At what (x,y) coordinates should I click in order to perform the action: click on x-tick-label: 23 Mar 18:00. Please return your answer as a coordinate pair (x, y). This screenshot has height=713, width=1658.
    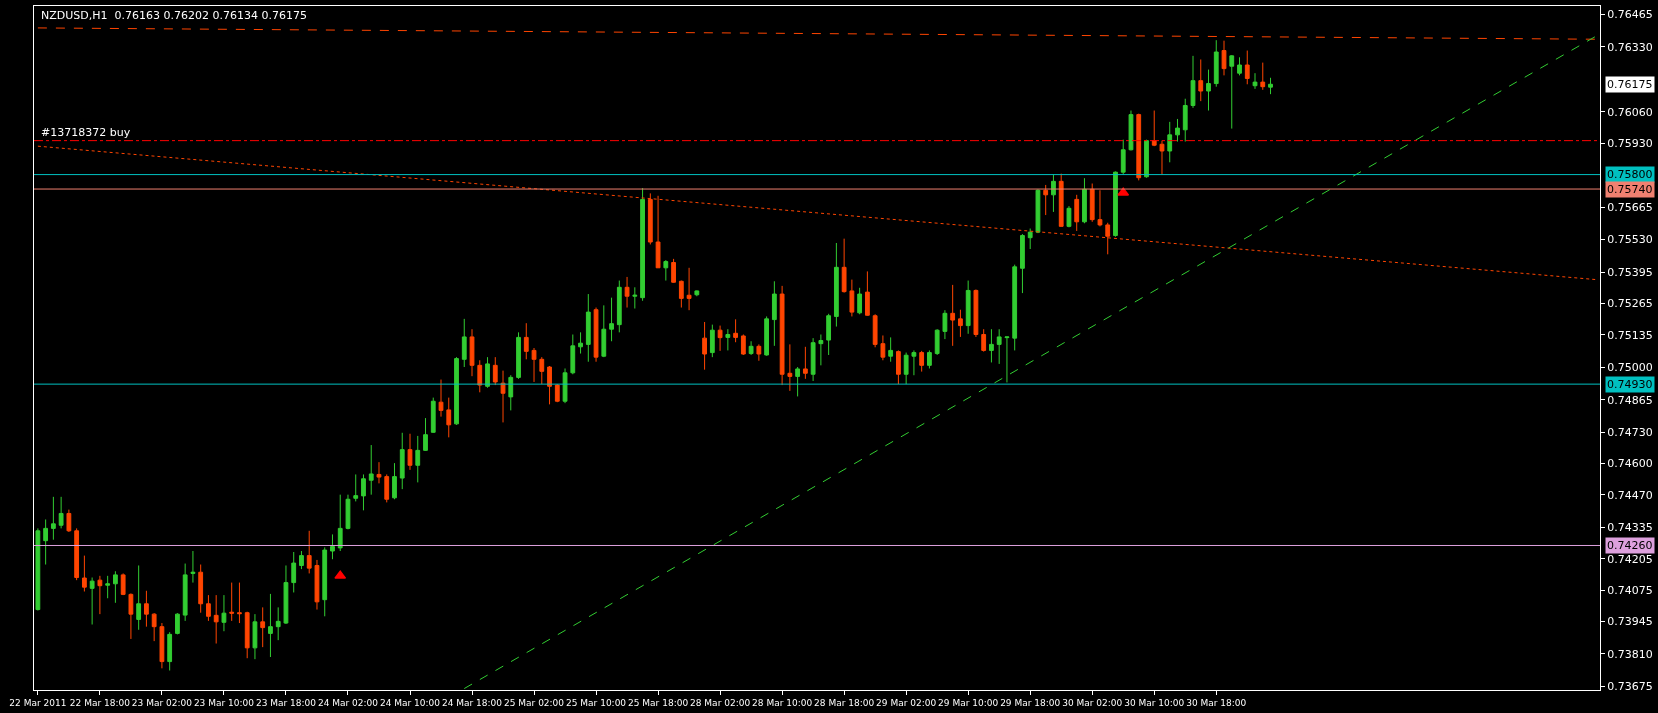
    Looking at the image, I should click on (286, 702).